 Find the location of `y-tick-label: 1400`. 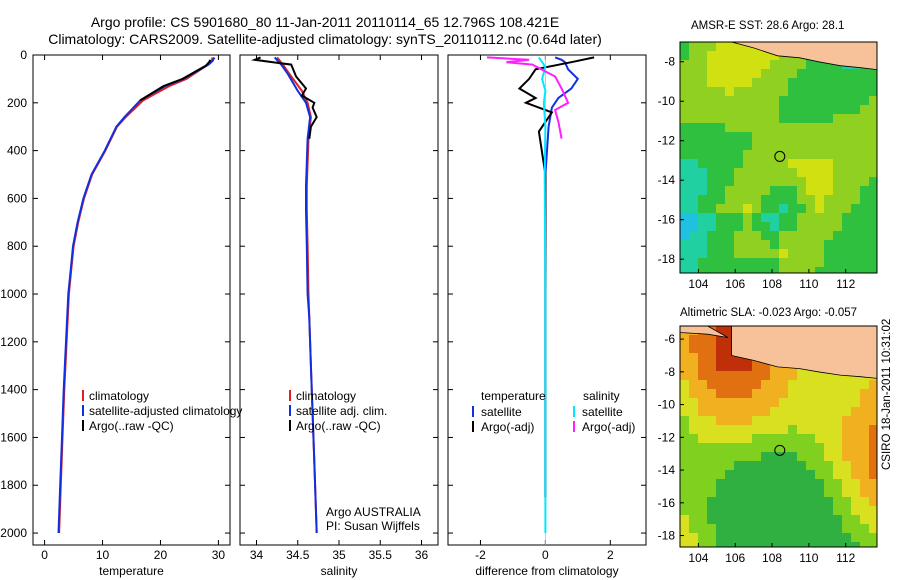

y-tick-label: 1400 is located at coordinates (13, 390).